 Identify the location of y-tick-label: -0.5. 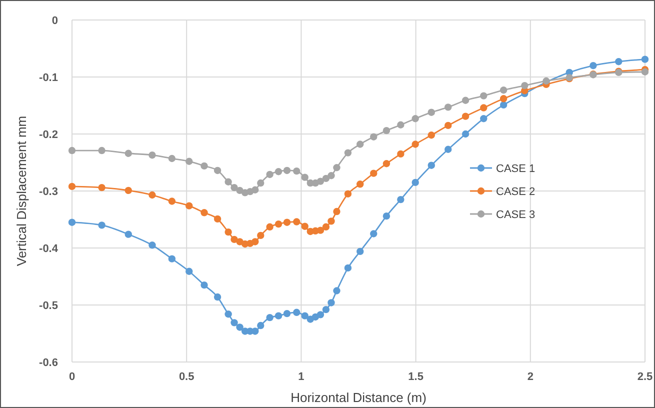
(48, 306).